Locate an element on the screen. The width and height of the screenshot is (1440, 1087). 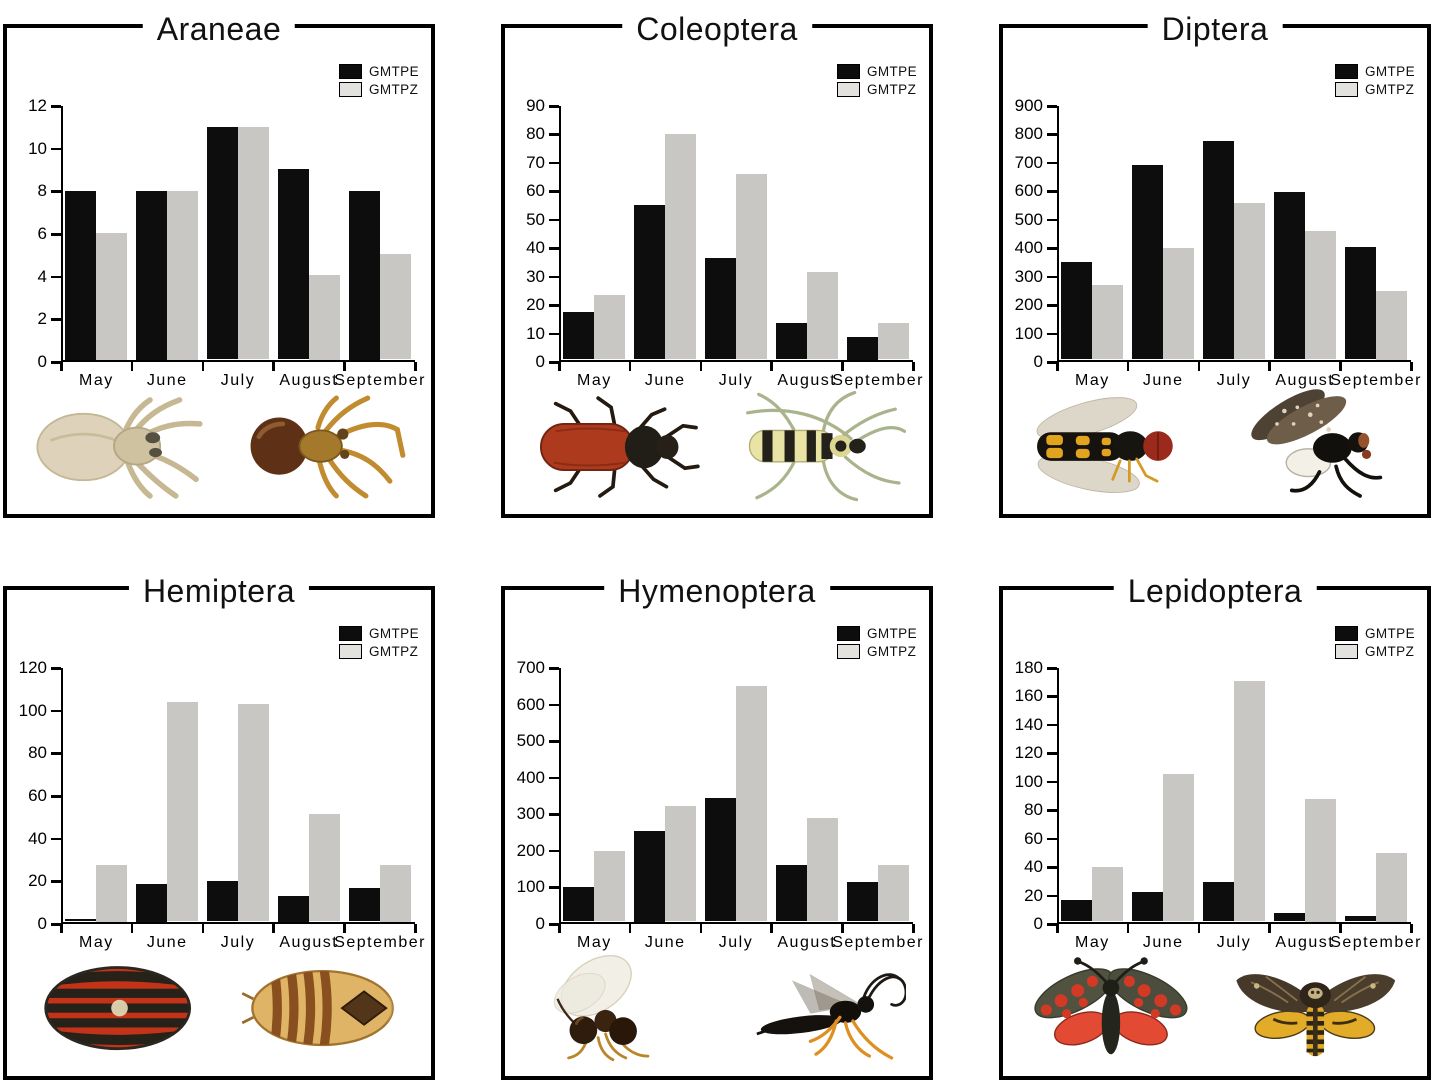
y-tick-label: 90 is located at coordinates (535, 105).